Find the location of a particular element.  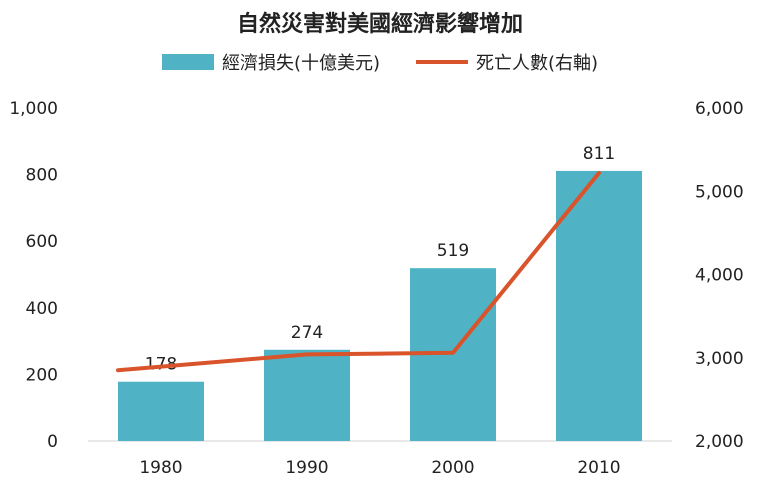

legend-swatch-bars is located at coordinates (187, 62).